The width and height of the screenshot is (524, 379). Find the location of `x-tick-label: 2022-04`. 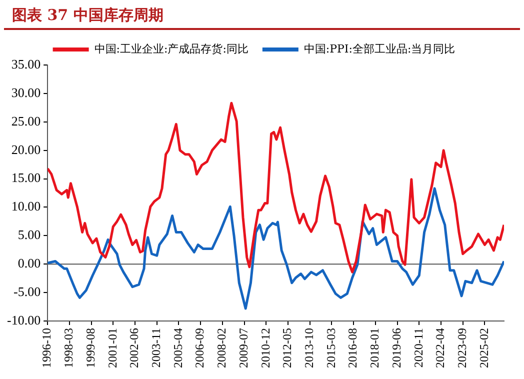

x-tick-label: 2022-04 is located at coordinates (440, 348).